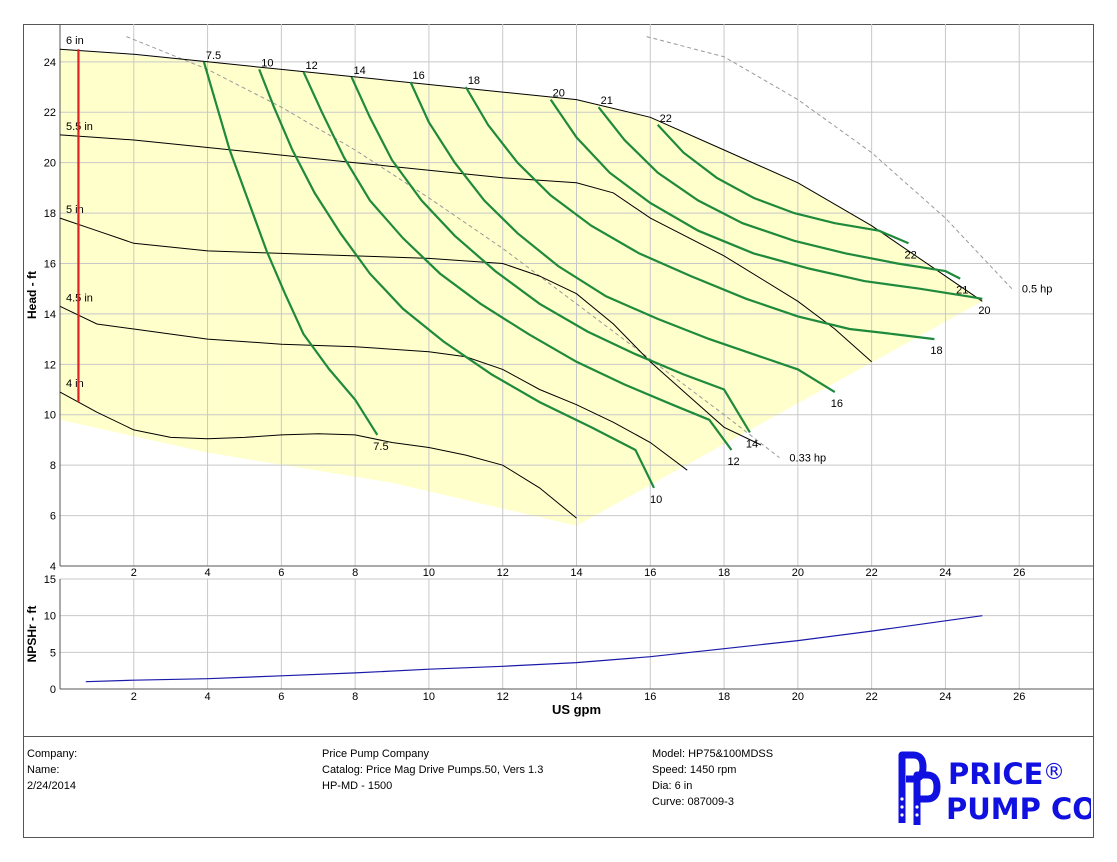  Describe the element at coordinates (666, 119) in the screenshot. I see `hp-curve-top-label: 22` at that location.